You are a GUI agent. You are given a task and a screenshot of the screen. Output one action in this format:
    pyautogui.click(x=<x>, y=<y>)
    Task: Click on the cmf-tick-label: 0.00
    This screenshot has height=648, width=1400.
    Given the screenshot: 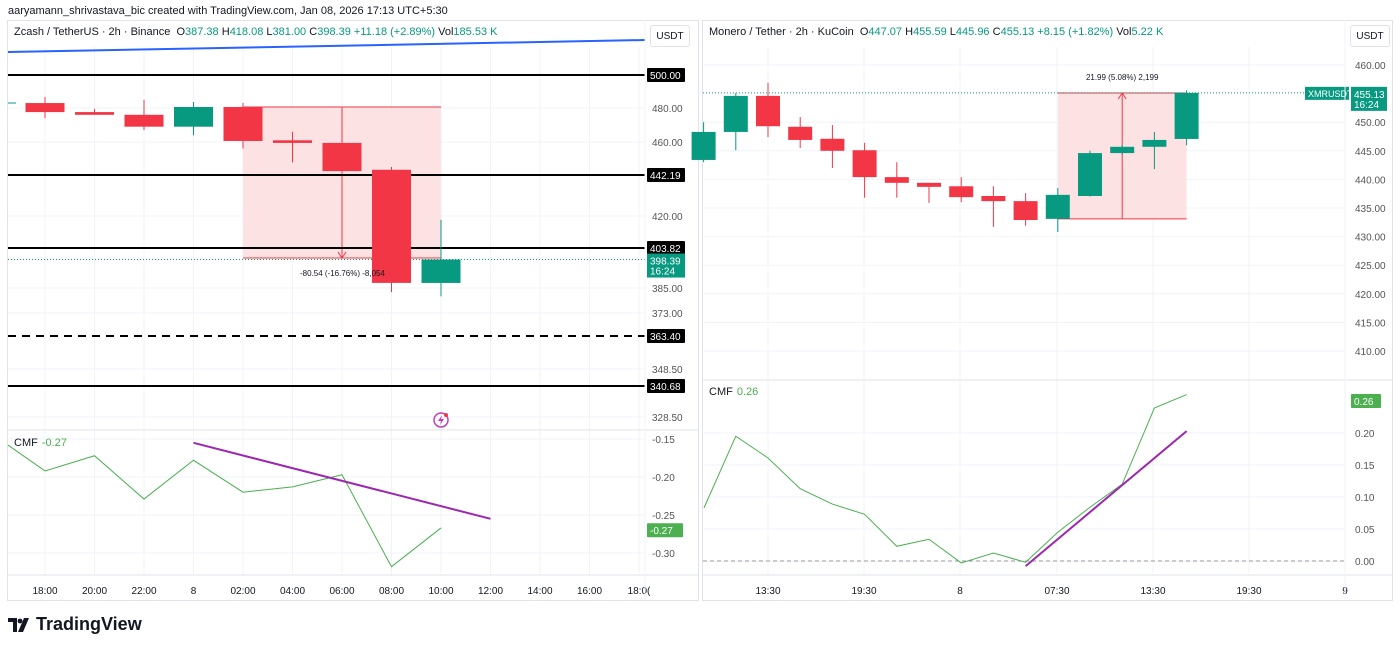 What is the action you would take?
    pyautogui.click(x=1365, y=562)
    